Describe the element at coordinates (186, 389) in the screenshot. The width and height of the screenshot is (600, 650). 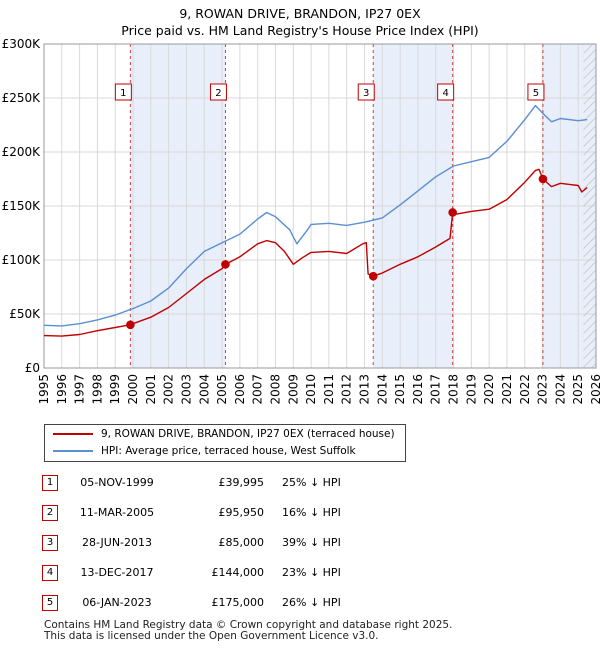
I see `x-tick-label: 2003` at that location.